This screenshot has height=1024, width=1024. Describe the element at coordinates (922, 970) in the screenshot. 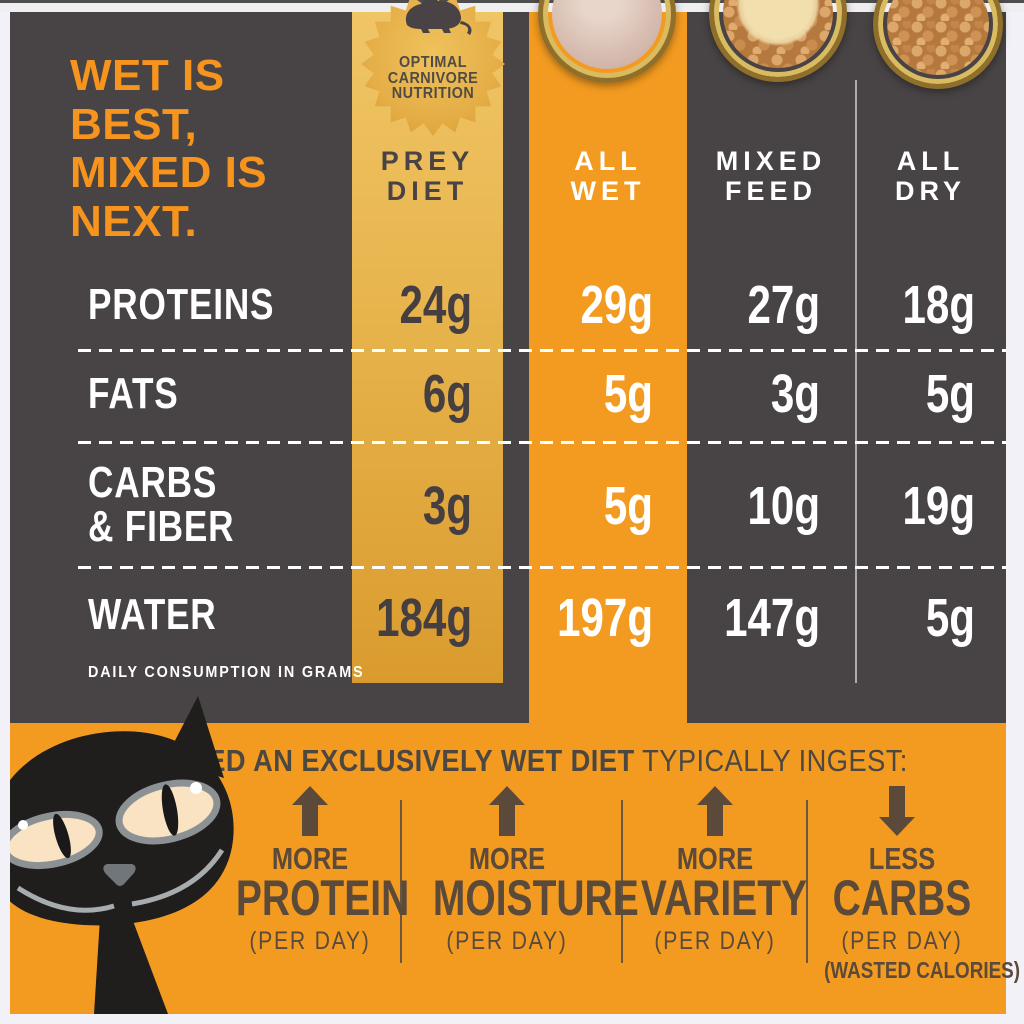

I see `item-wasted-calories: (WASTED CALORIES)` at that location.